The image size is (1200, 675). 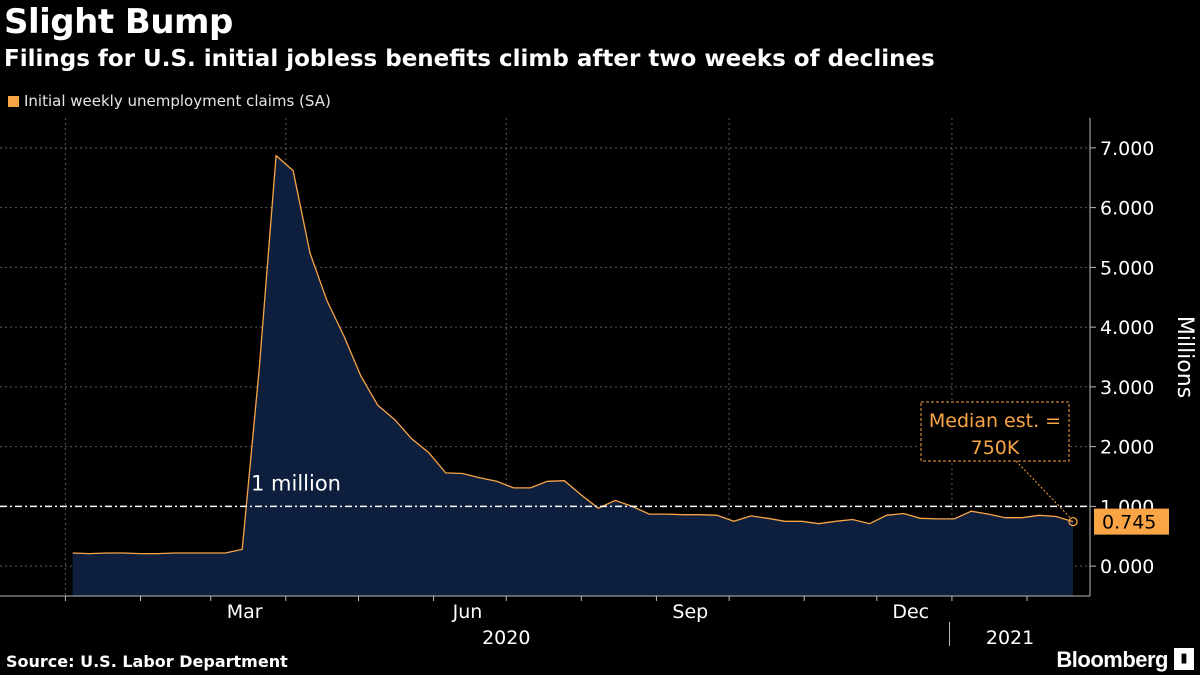 What do you see at coordinates (13, 101) in the screenshot?
I see `legend-swatch` at bounding box center [13, 101].